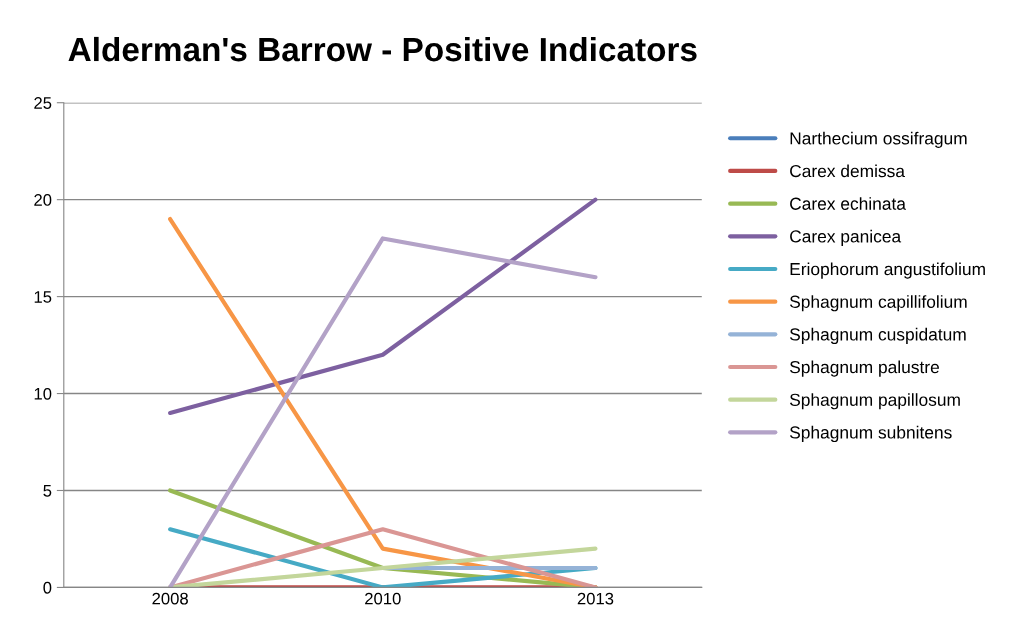 Image resolution: width=1029 pixels, height=642 pixels. I want to click on x-tick-label: 2013, so click(595, 598).